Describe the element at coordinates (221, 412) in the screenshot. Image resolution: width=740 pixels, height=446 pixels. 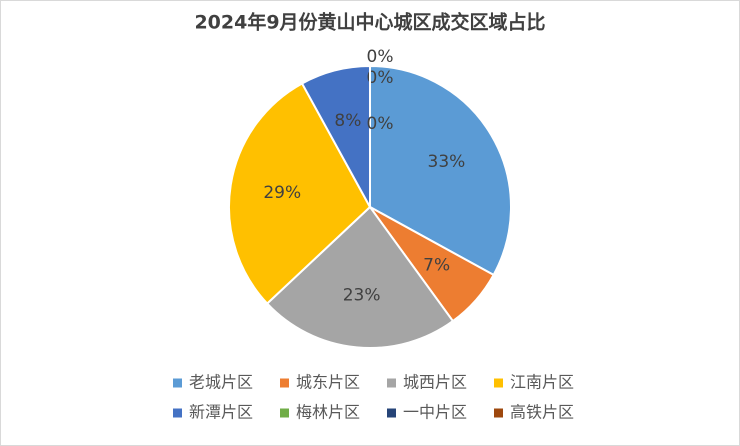
I see `legend-label: 新潭片区` at that location.